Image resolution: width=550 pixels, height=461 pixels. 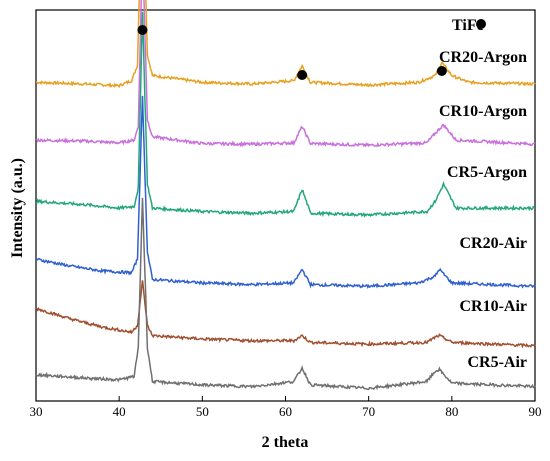 What do you see at coordinates (285, 442) in the screenshot?
I see `x-axis-title: 2 theta` at bounding box center [285, 442].